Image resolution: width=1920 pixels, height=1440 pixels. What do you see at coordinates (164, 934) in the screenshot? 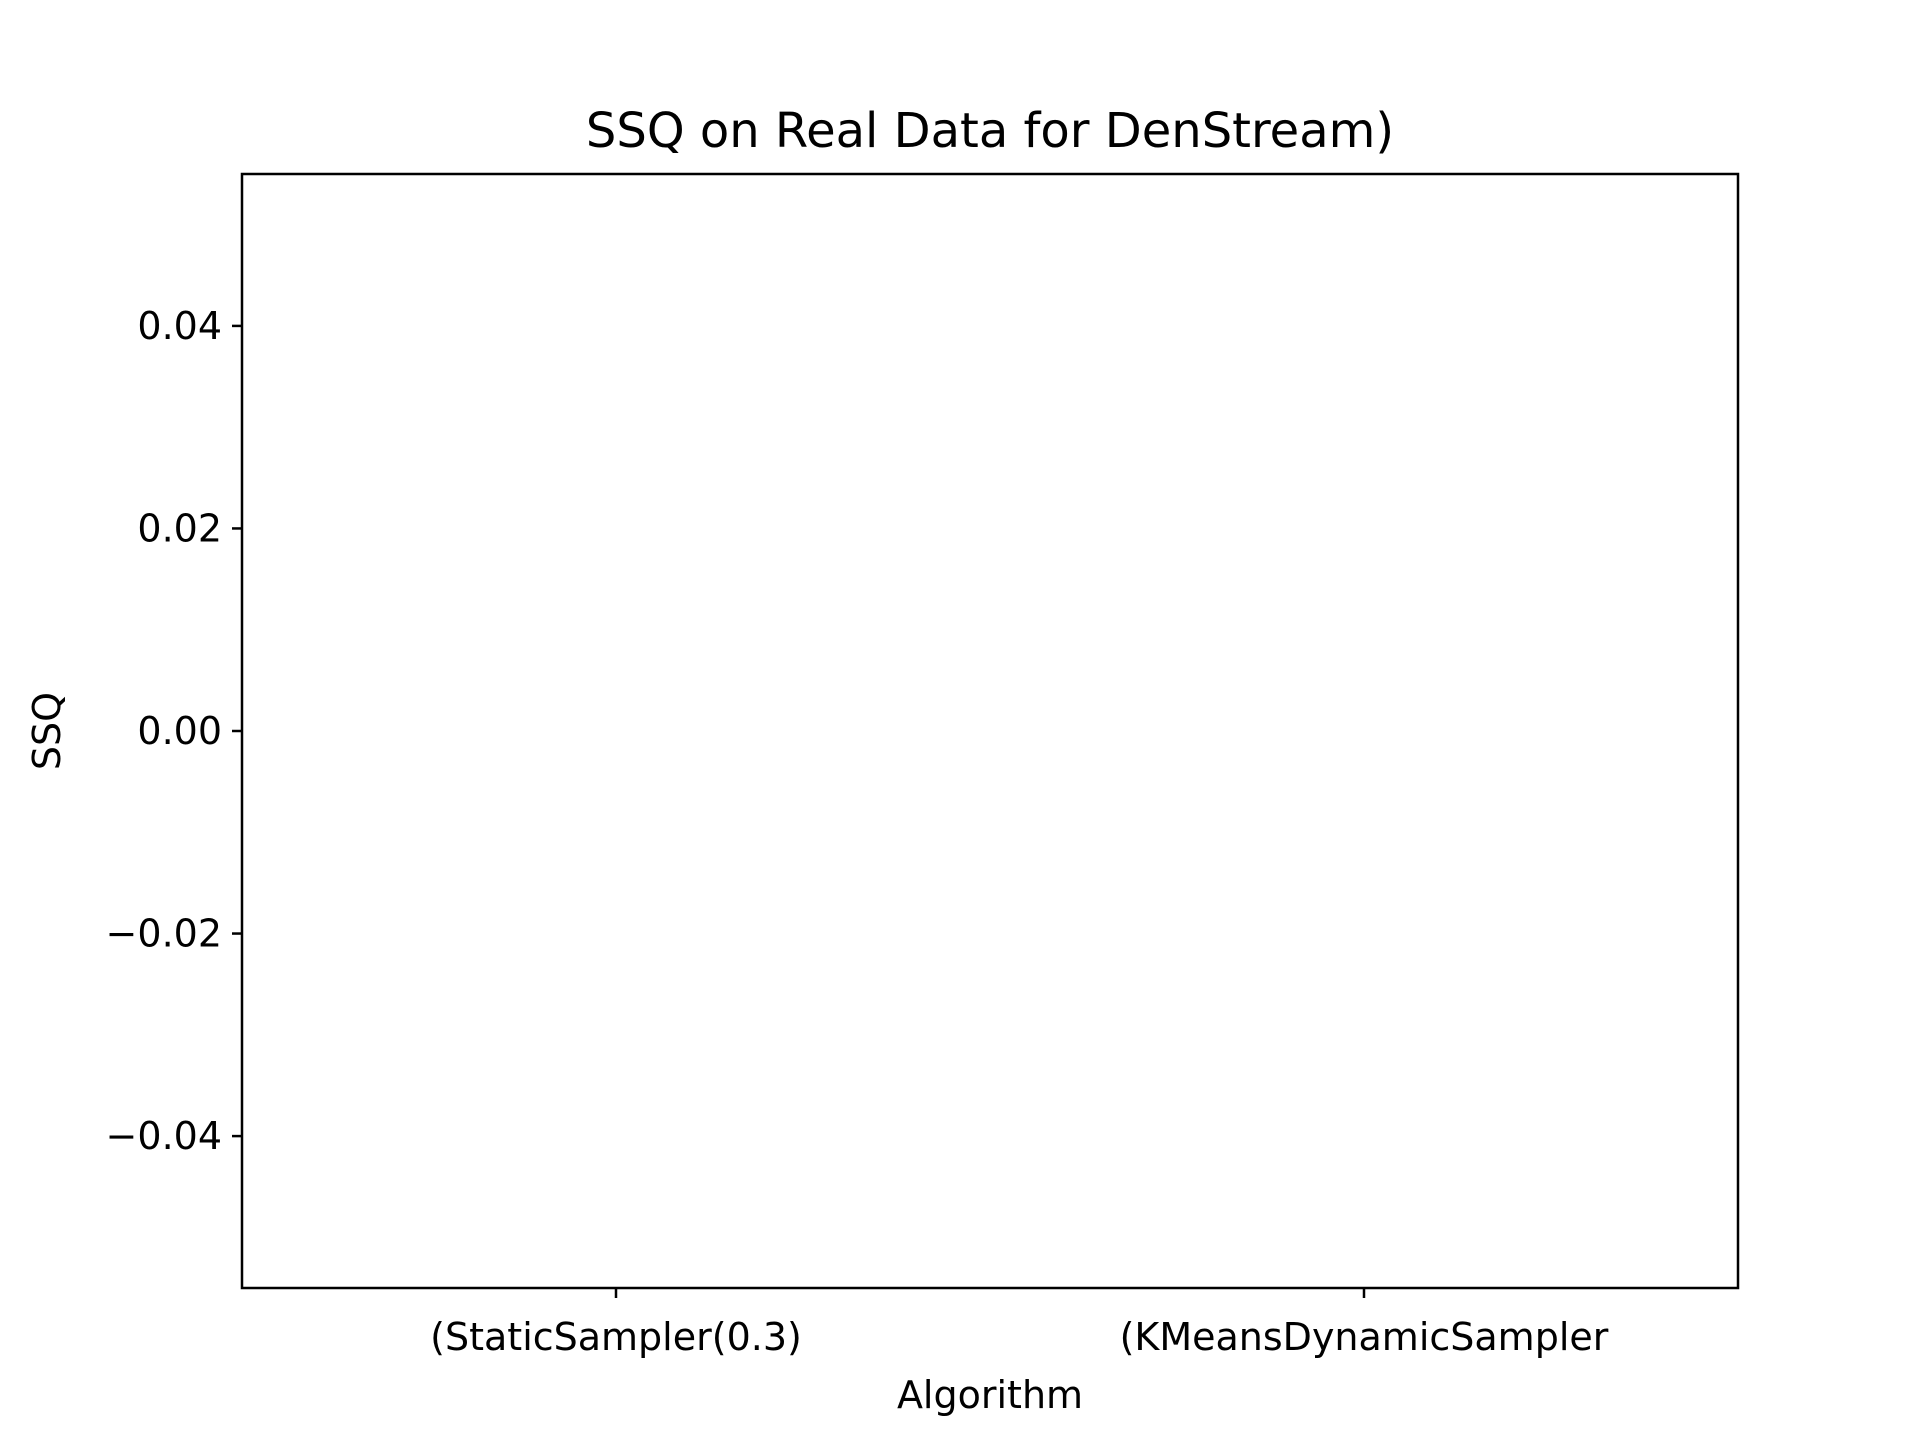
I see `y-tick-label: −0.02` at bounding box center [164, 934].